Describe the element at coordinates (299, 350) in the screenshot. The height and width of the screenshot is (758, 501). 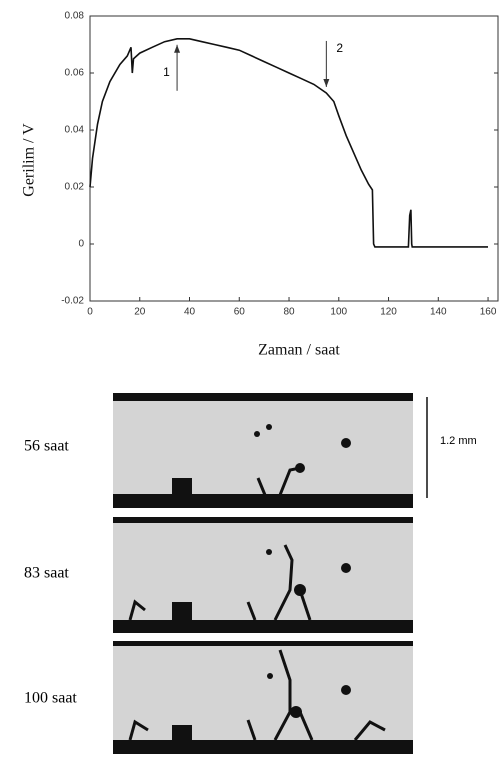
I see `x-axis-label: Zaman / saat` at that location.